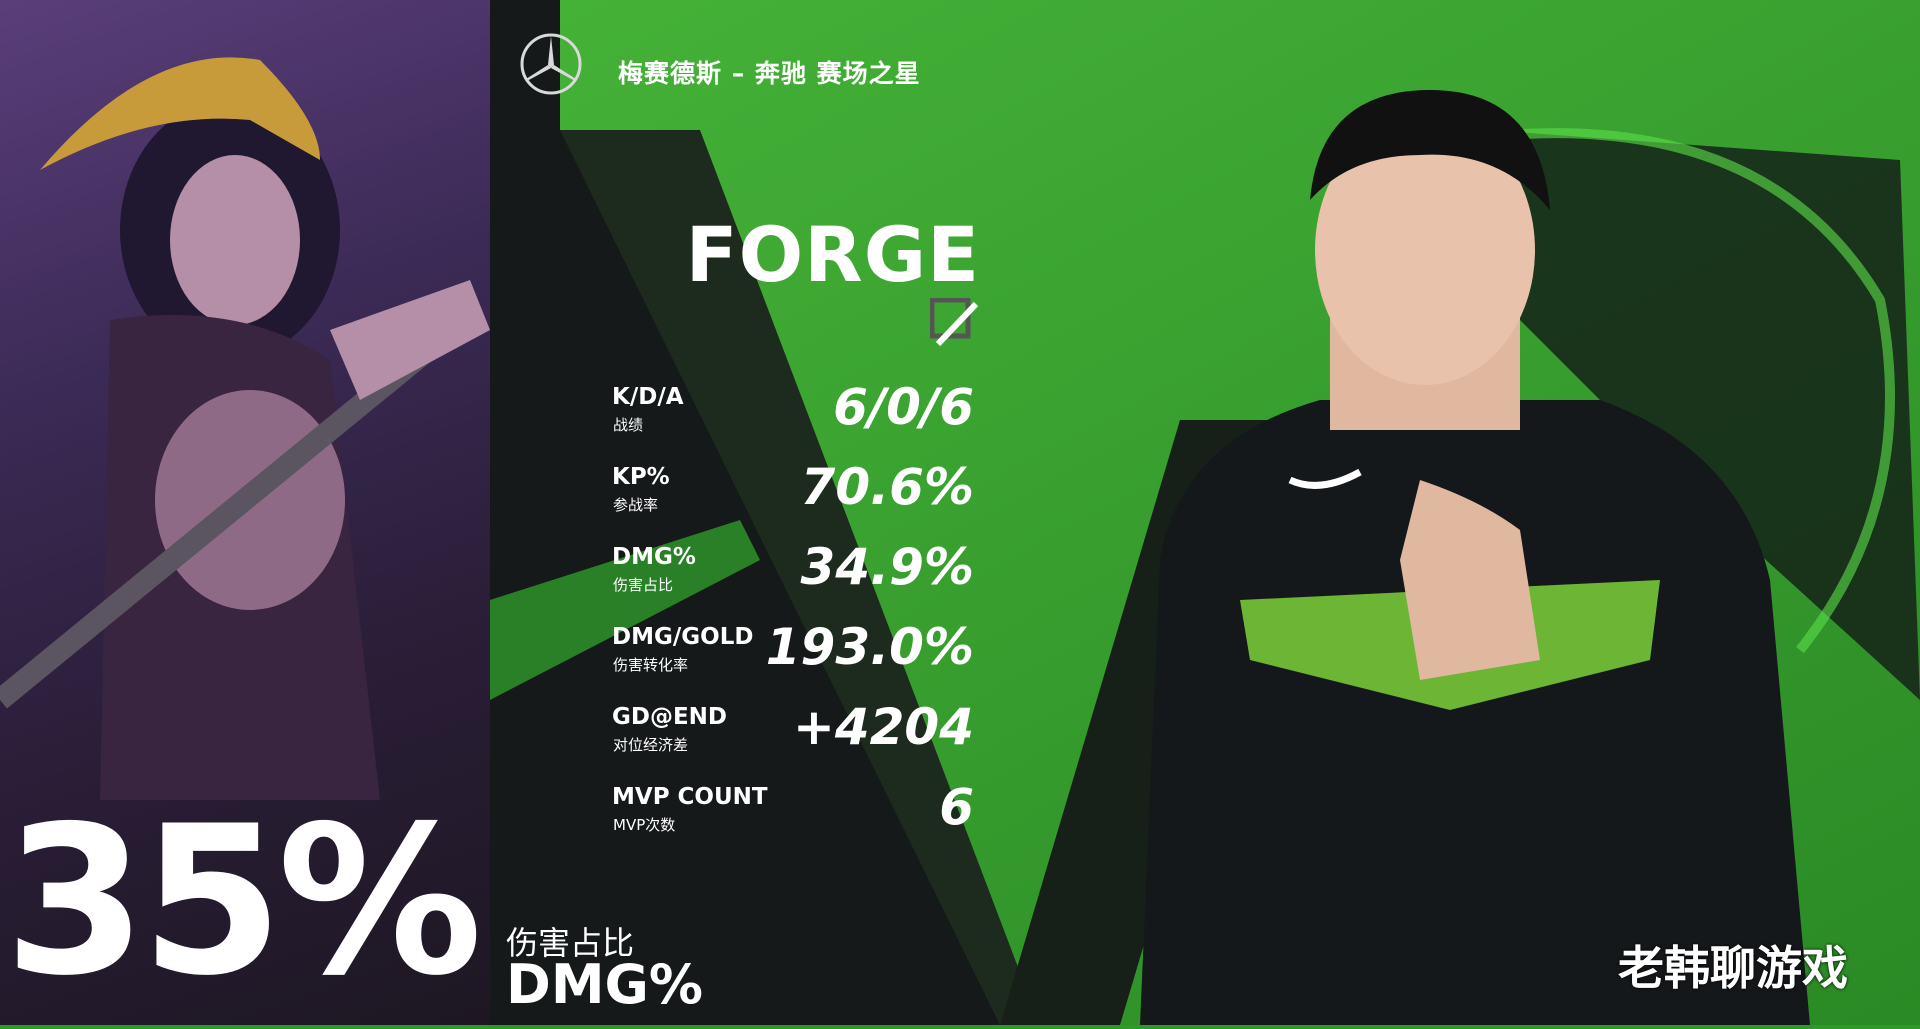  Describe the element at coordinates (887, 487) in the screenshot. I see `stat-value: 70.6%` at that location.